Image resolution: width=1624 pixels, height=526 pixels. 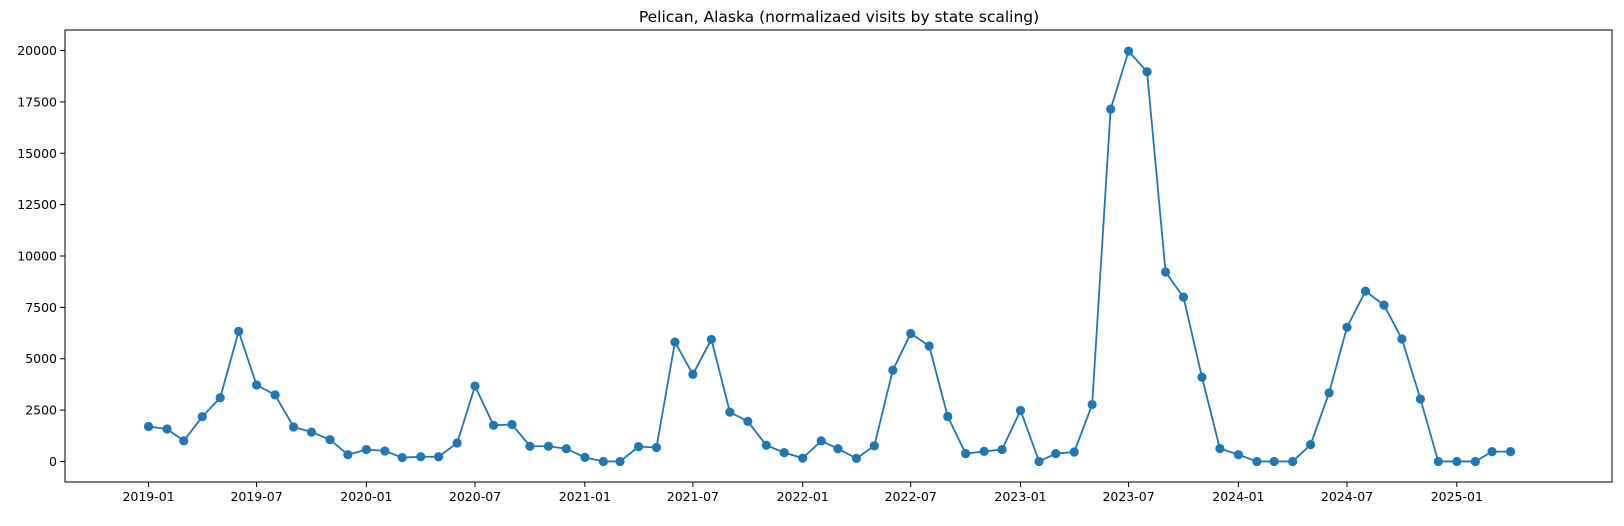 What do you see at coordinates (37, 50) in the screenshot?
I see `y-tick-label: 20000` at bounding box center [37, 50].